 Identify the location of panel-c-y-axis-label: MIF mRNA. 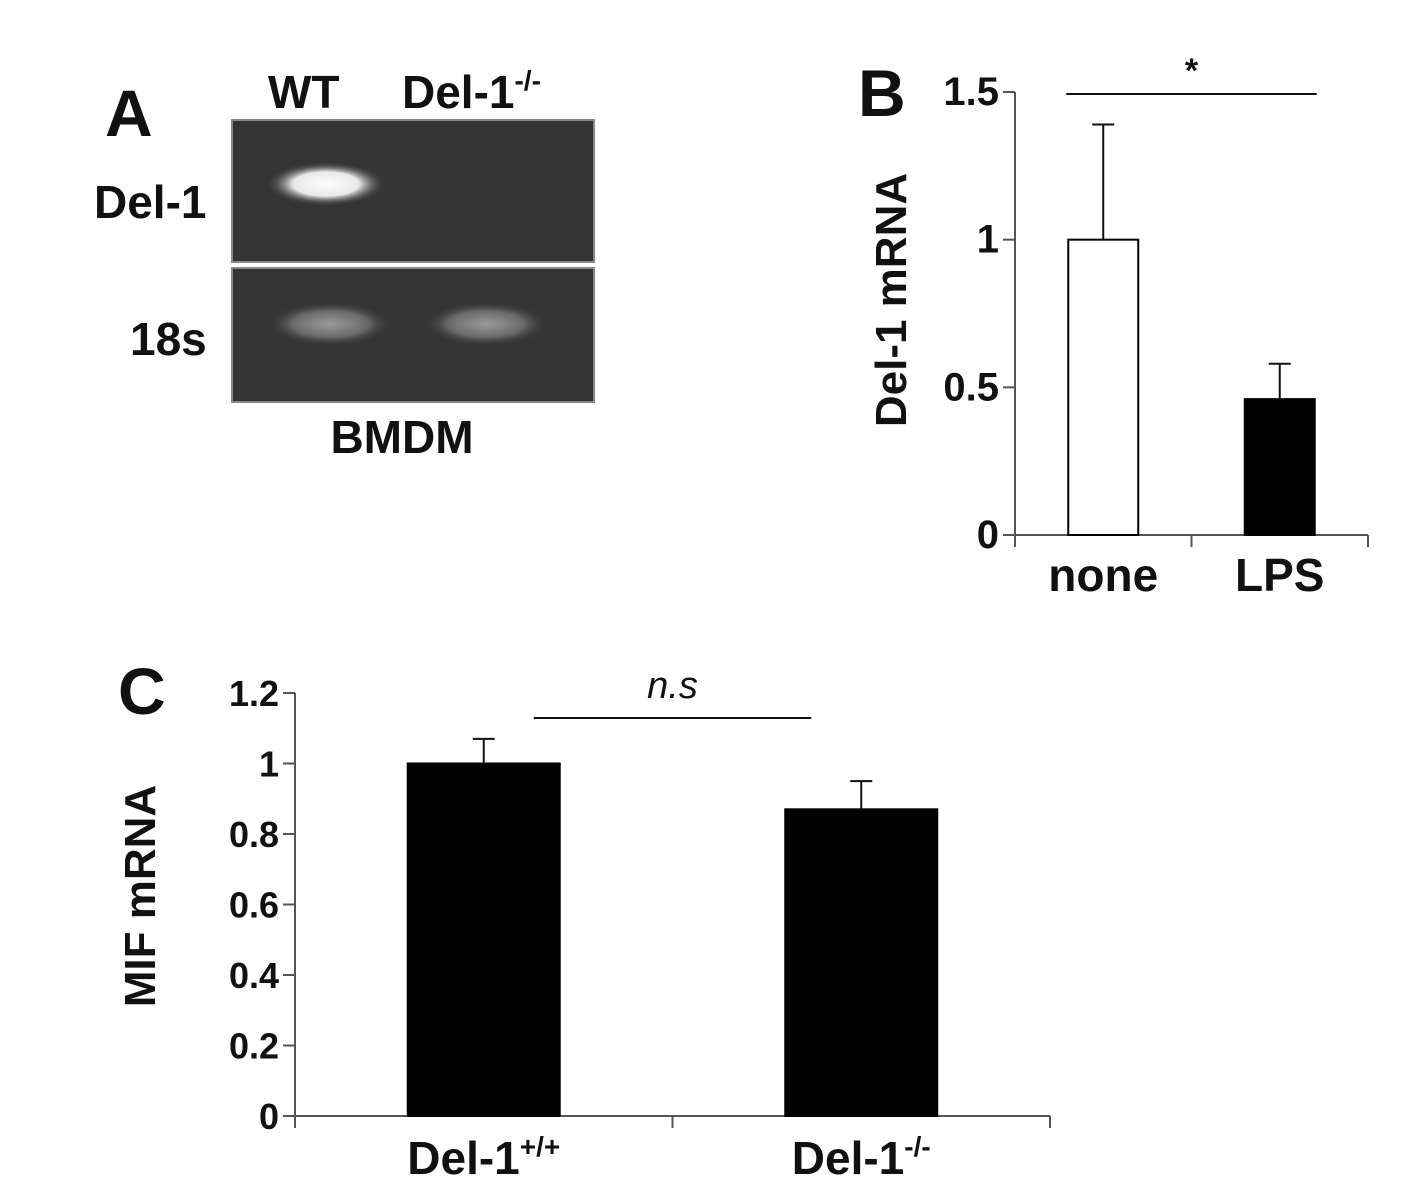
(140, 896).